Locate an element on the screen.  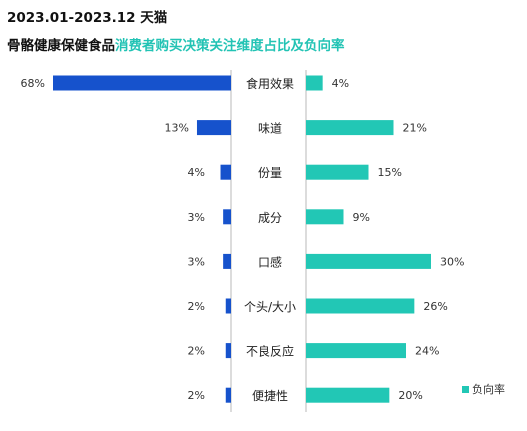
left-bar-label: 13% is located at coordinates (177, 128).